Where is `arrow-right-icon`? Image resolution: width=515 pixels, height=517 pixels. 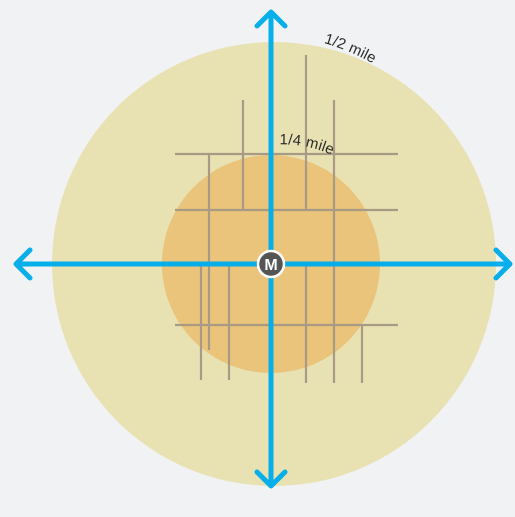
arrow-right-icon is located at coordinates (503, 264).